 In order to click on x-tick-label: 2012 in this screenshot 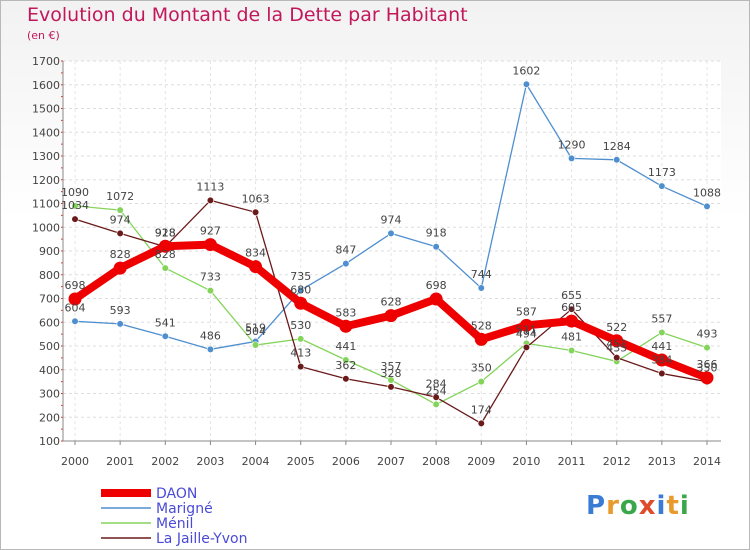, I will do `click(617, 461)`.